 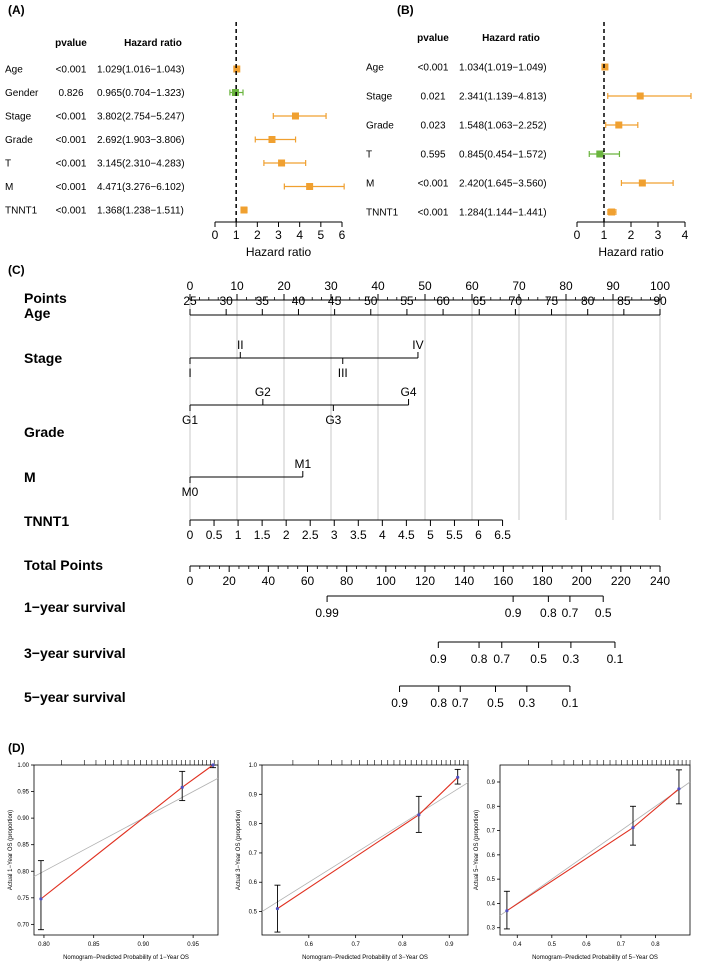 What do you see at coordinates (214, 535) in the screenshot?
I see `tick-label: 0.5` at bounding box center [214, 535].